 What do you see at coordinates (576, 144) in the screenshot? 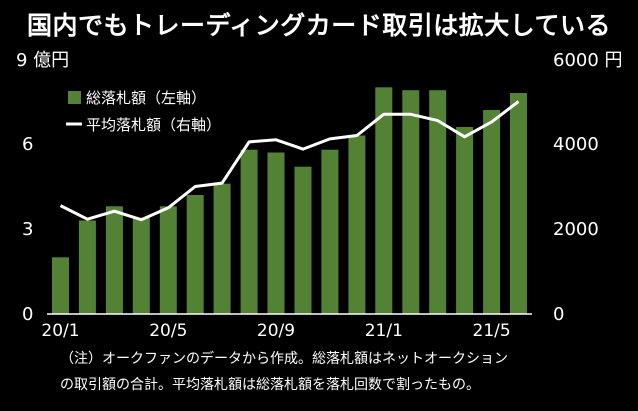
I see `right-tick-label: 4000` at bounding box center [576, 144].